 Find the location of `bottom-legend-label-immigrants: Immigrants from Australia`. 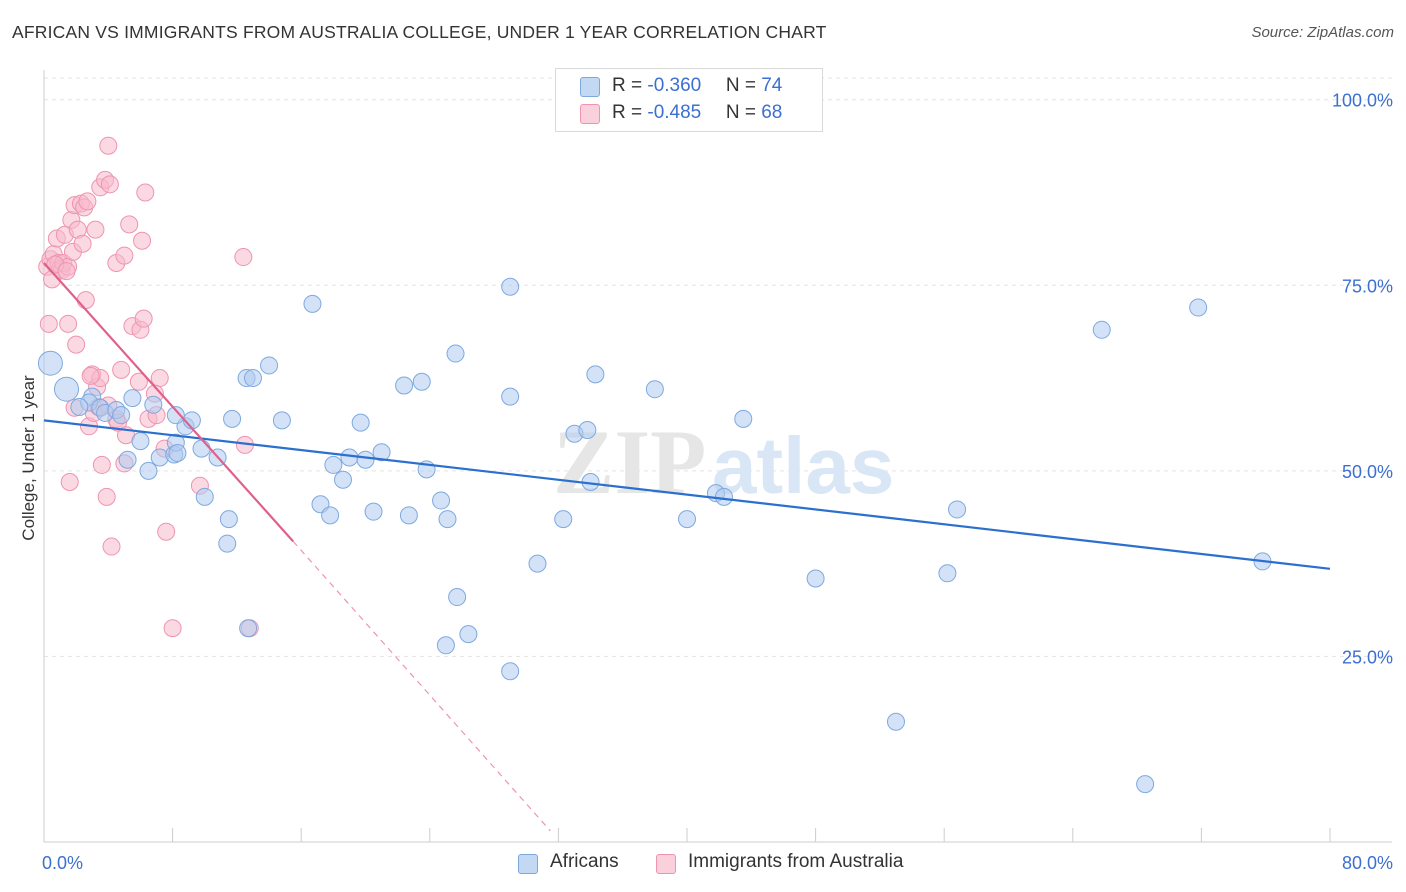

bottom-legend-label-immigrants: Immigrants from Australia is located at coordinates (796, 861).